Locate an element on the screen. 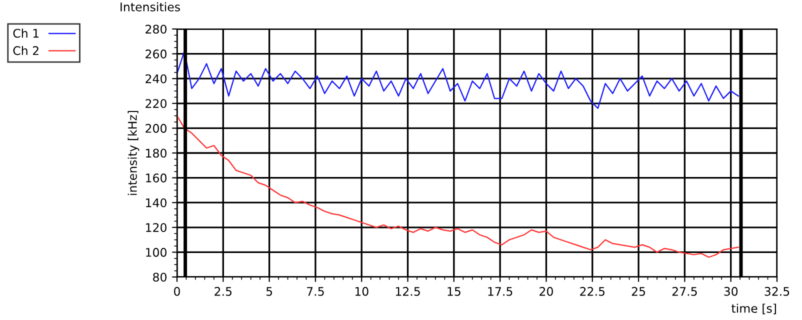 This screenshot has height=320, width=802. chart-title: Intensities is located at coordinates (150, 7).